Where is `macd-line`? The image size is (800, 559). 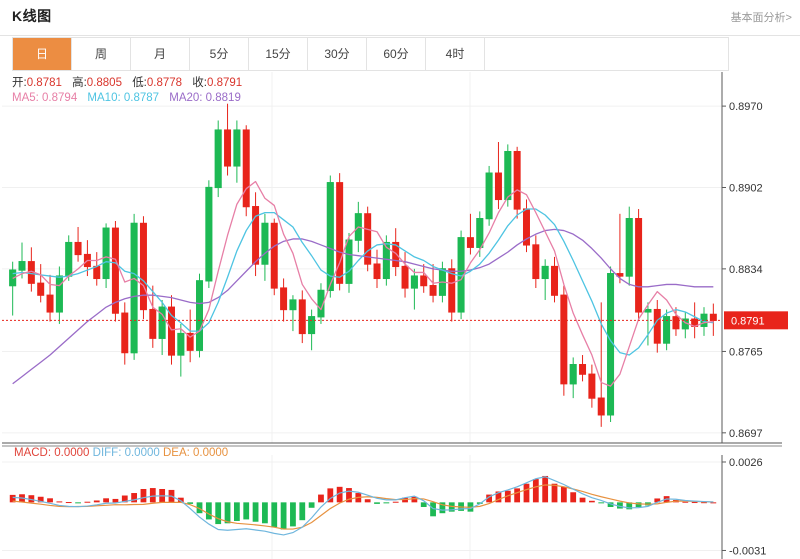 macd-line is located at coordinates (363, 507).